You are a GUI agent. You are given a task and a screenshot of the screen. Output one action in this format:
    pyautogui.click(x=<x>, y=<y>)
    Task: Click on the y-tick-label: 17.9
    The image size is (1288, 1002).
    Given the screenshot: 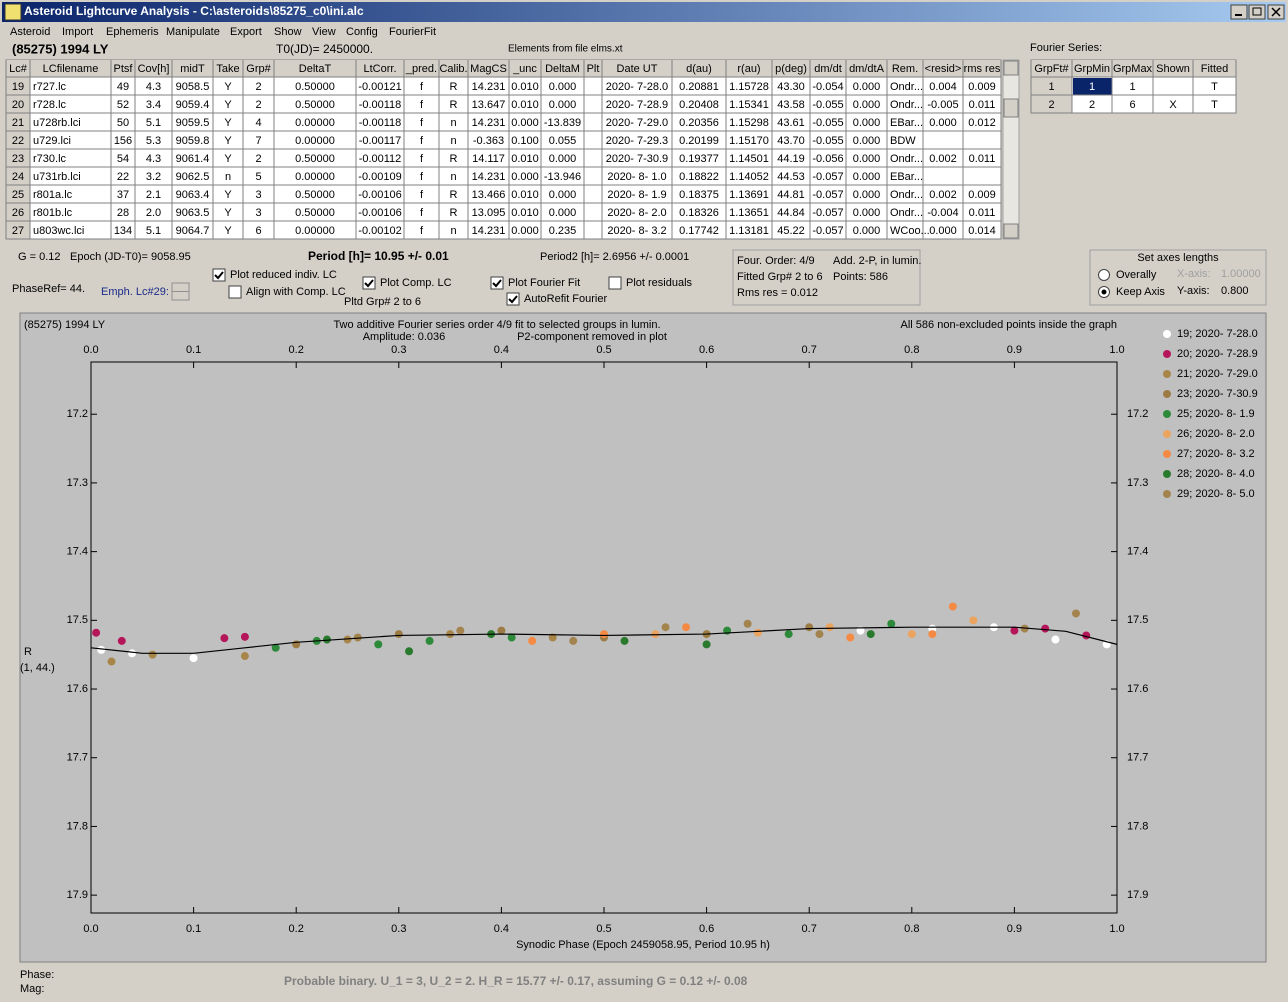 What is the action you would take?
    pyautogui.click(x=77, y=895)
    